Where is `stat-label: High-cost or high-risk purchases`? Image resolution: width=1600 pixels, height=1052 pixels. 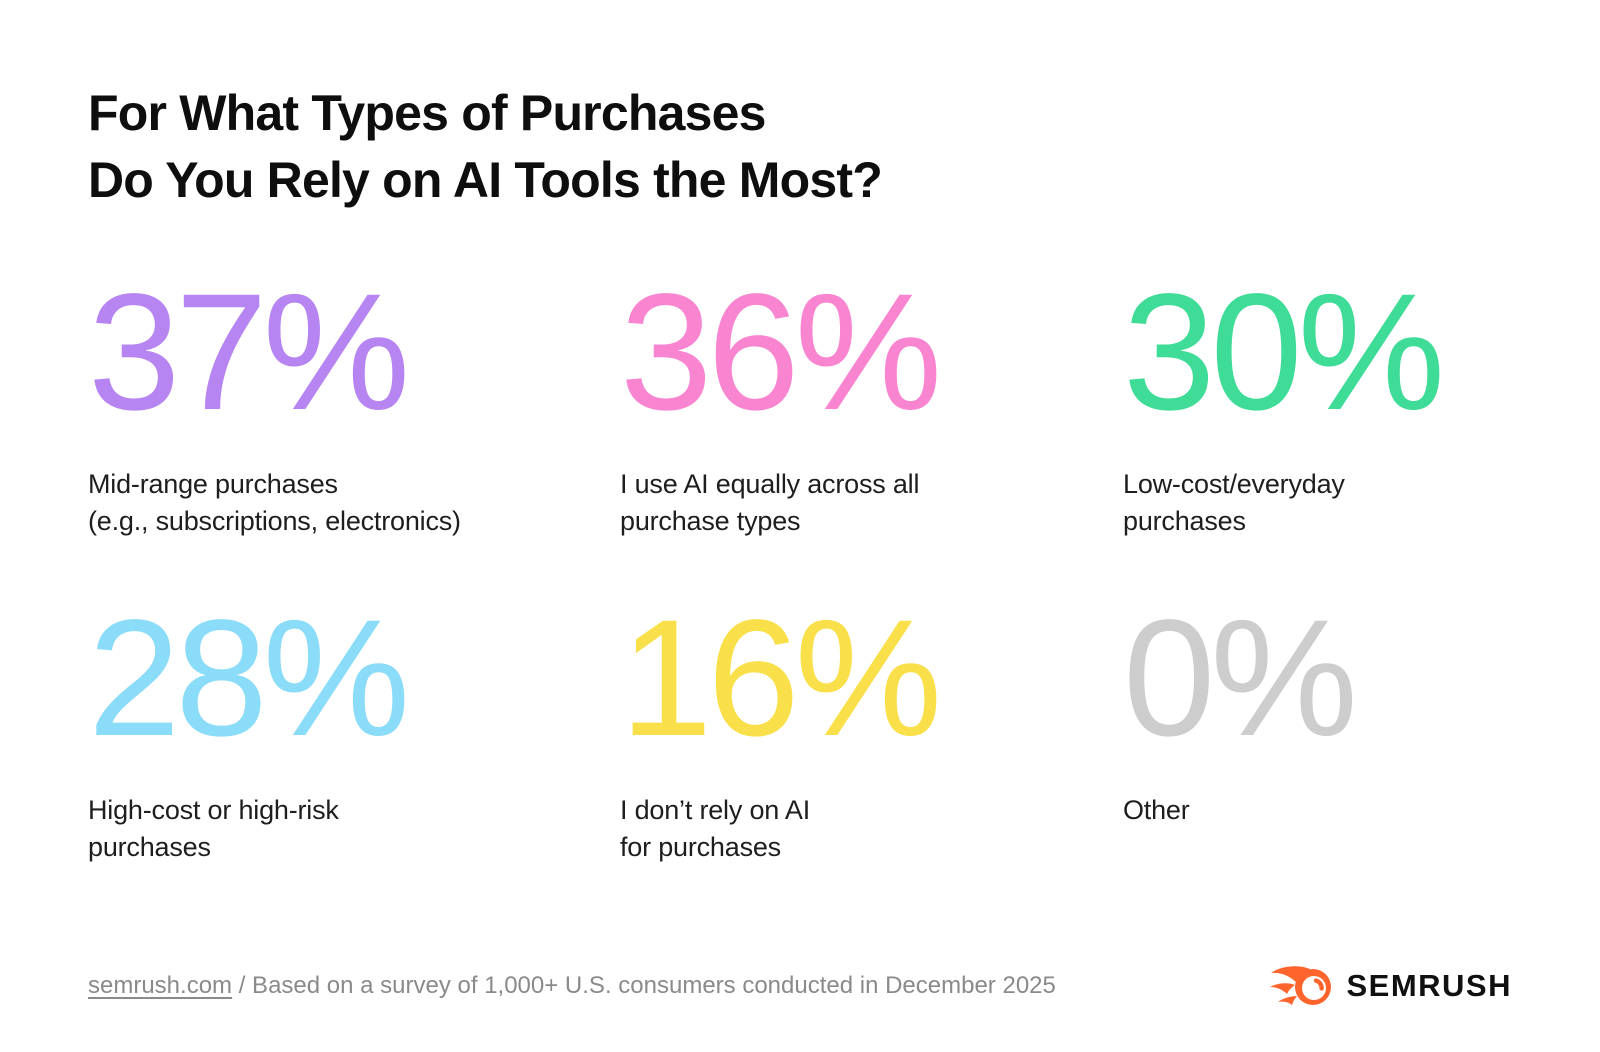 stat-label: High-cost or high-risk purchases is located at coordinates (213, 828).